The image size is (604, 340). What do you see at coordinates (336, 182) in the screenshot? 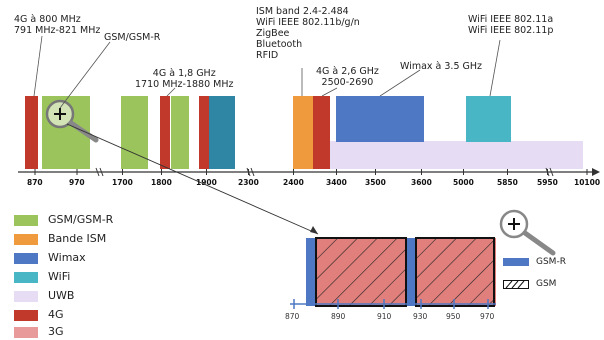
I see `tick-3400: 3400` at bounding box center [336, 182].